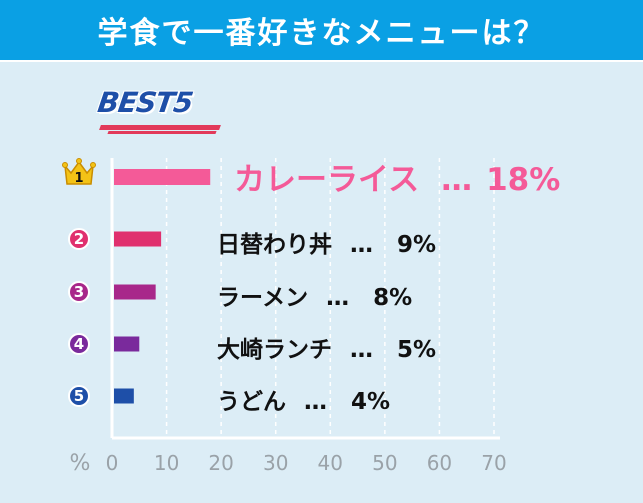 Image resolution: width=643 pixels, height=503 pixels. I want to click on value-label: 18%, so click(523, 180).